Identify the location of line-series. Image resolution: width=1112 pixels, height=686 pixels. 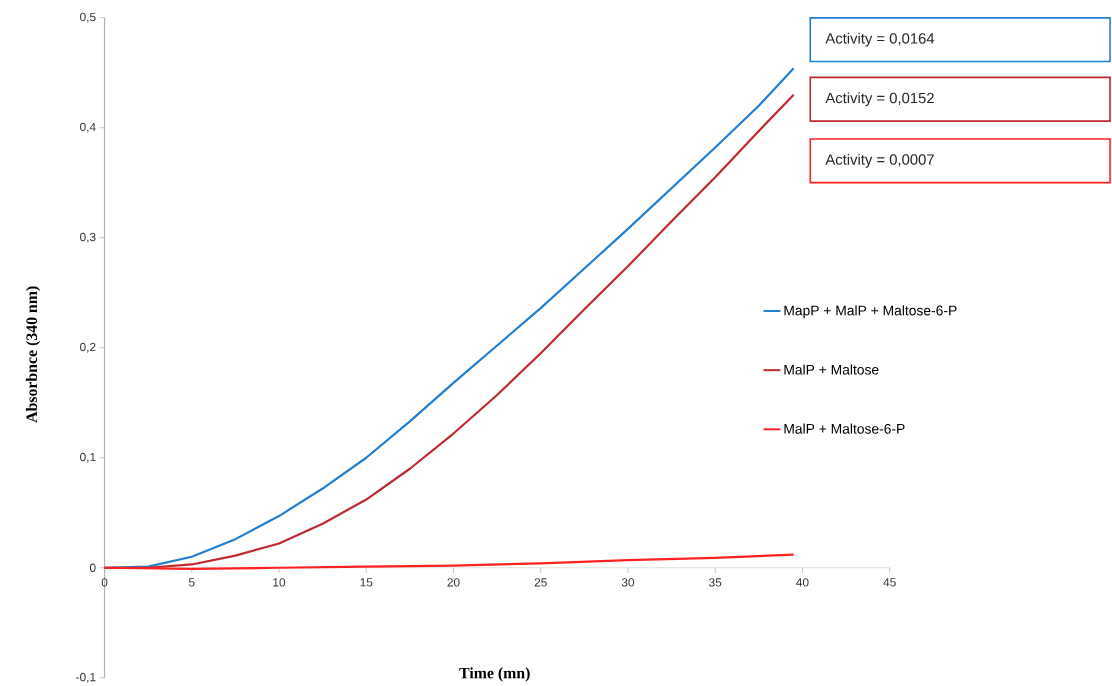
(449, 562).